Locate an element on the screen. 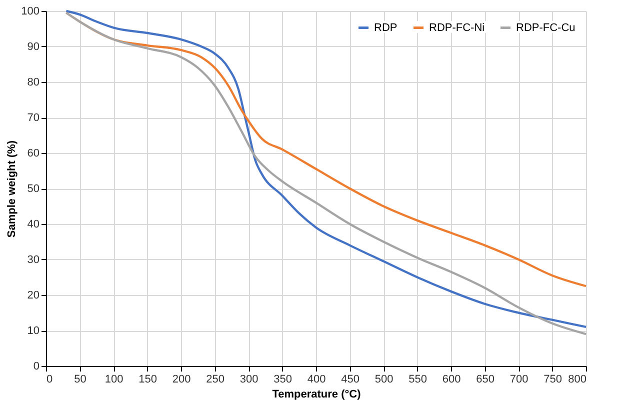 This screenshot has width=630, height=418. y-axis-title: Sample weight (%) is located at coordinates (12, 189).